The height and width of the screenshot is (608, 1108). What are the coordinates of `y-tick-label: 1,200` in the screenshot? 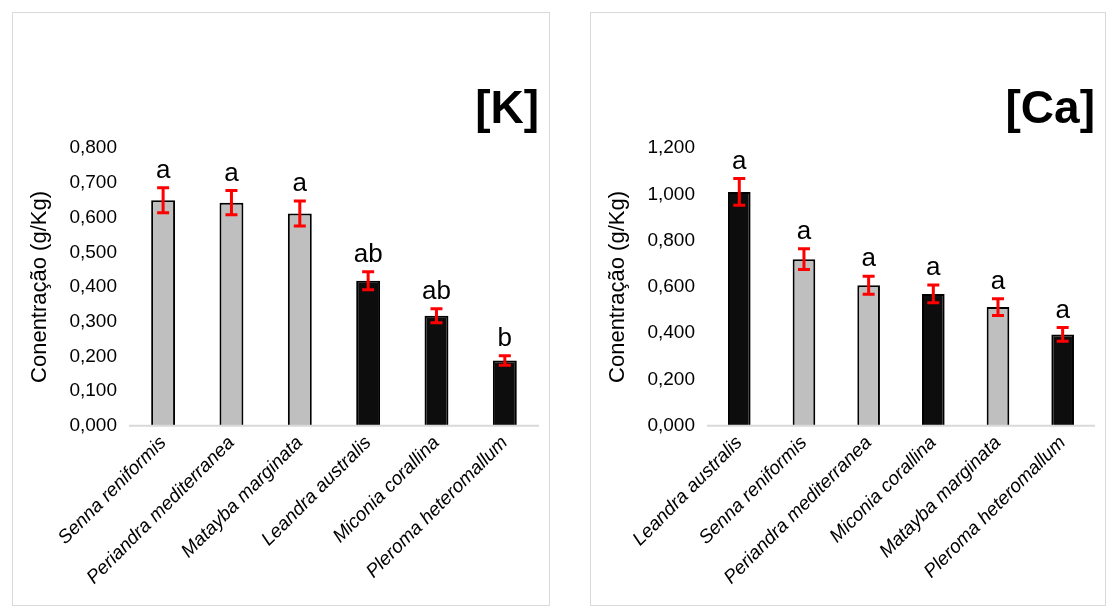 It's located at (671, 147).